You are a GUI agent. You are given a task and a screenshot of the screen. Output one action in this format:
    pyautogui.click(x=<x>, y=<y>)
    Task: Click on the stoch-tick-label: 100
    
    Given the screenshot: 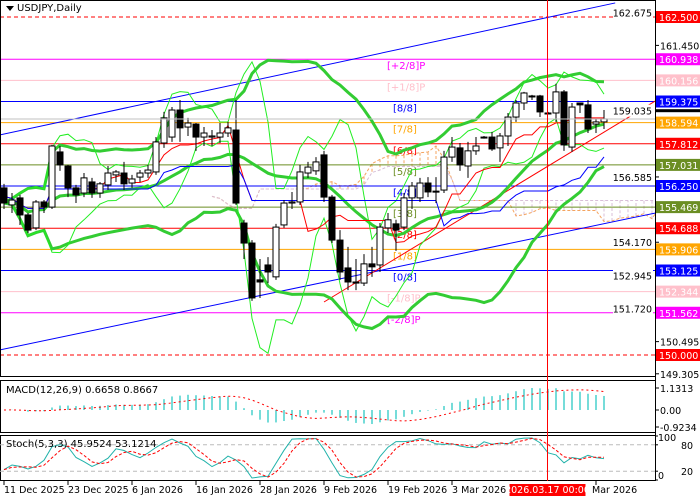 What is the action you would take?
    pyautogui.click(x=667, y=438)
    